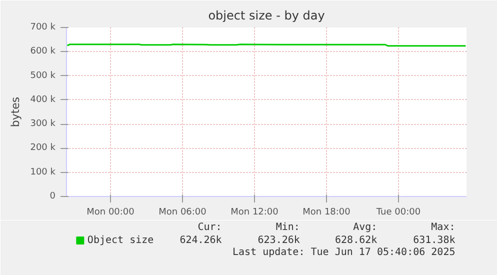 This screenshot has width=497, height=275. What do you see at coordinates (201, 240) in the screenshot?
I see `text: 624.26k` at bounding box center [201, 240].